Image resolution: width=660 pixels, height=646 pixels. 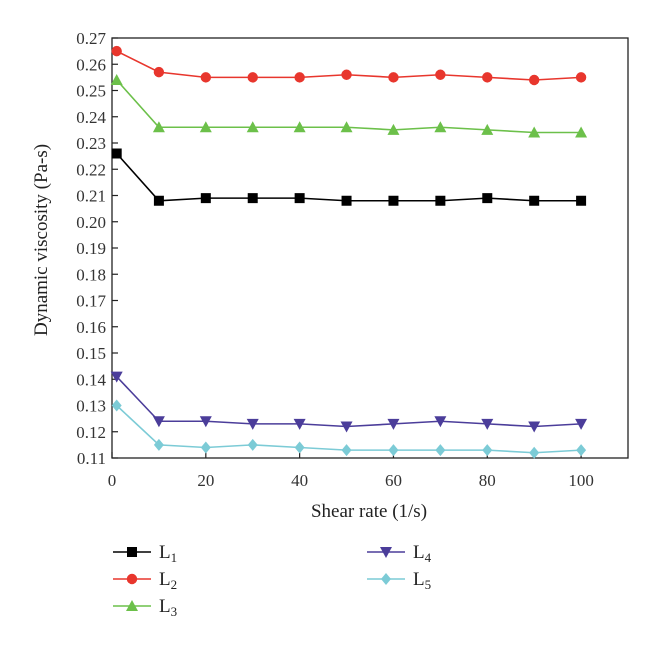 I want to click on y-tick-label: 0.15, so click(x=91, y=353).